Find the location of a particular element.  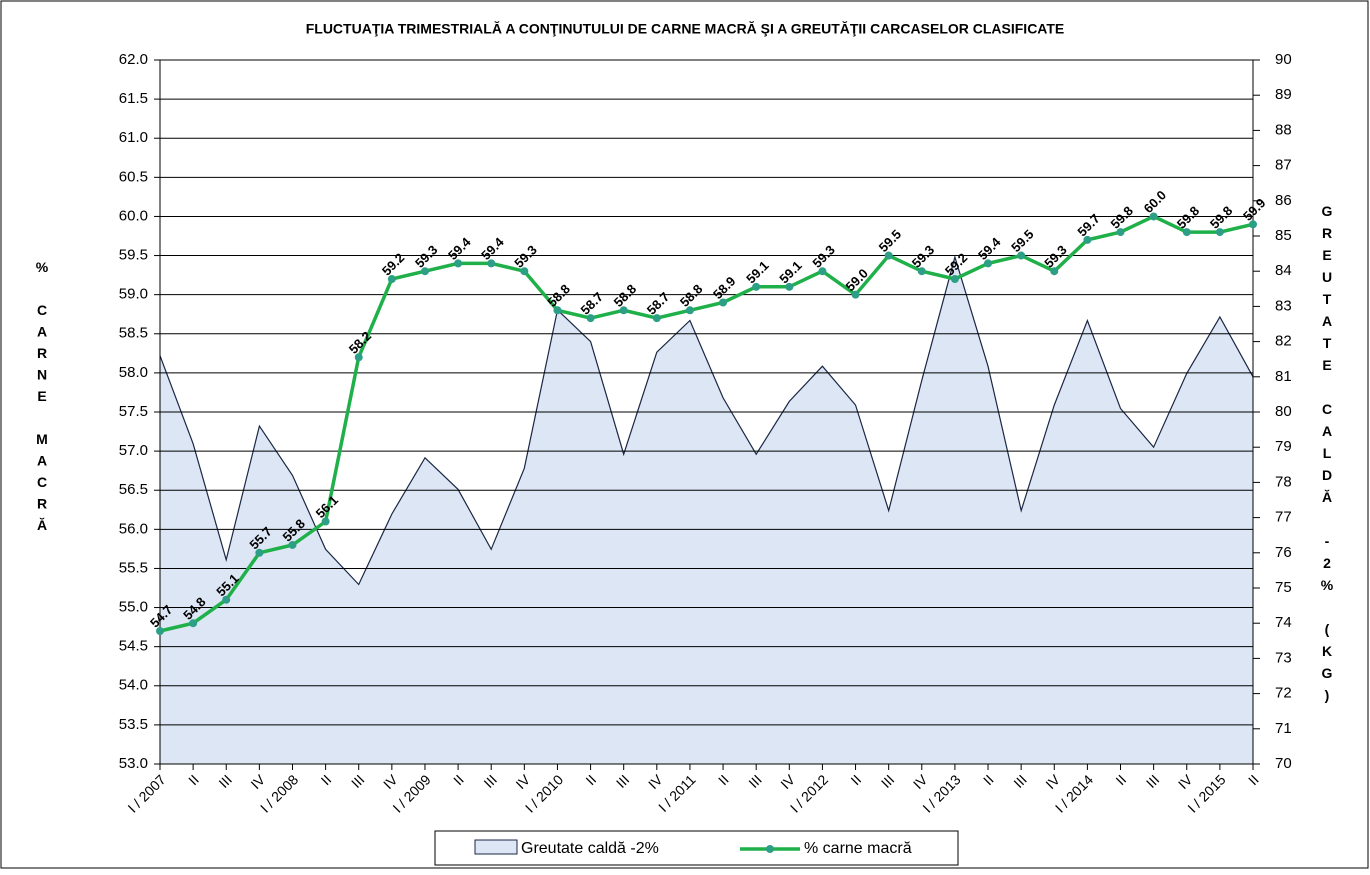

y-tick-label: 53.0 is located at coordinates (133, 763).